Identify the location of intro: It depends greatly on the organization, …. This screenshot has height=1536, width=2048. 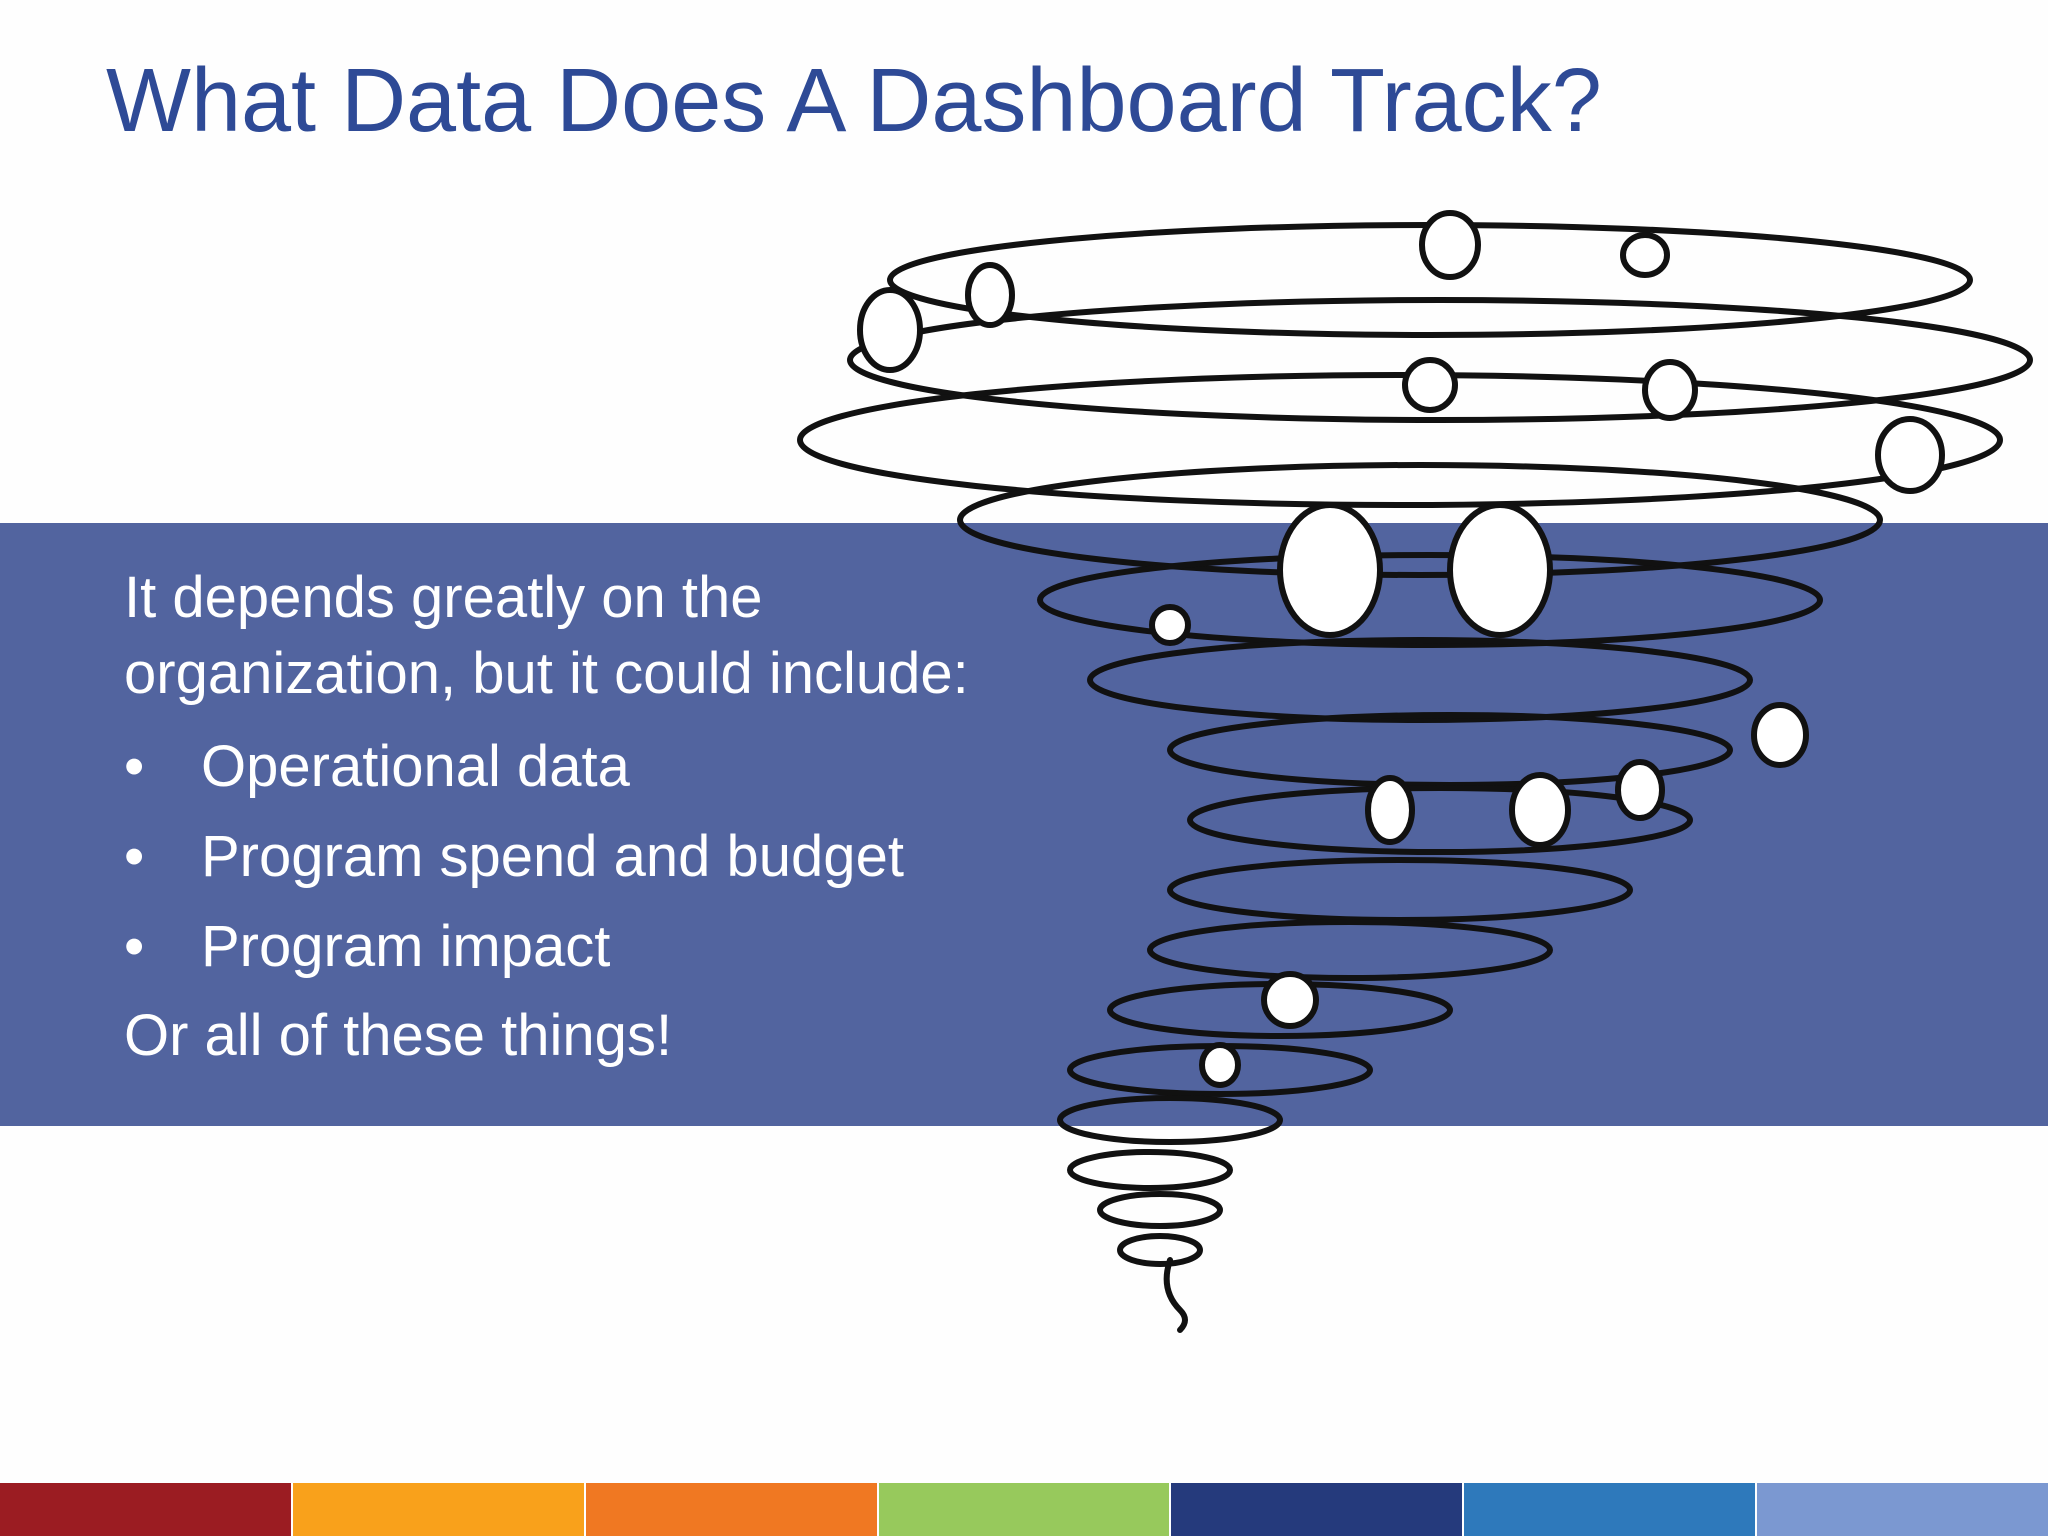
(546, 635).